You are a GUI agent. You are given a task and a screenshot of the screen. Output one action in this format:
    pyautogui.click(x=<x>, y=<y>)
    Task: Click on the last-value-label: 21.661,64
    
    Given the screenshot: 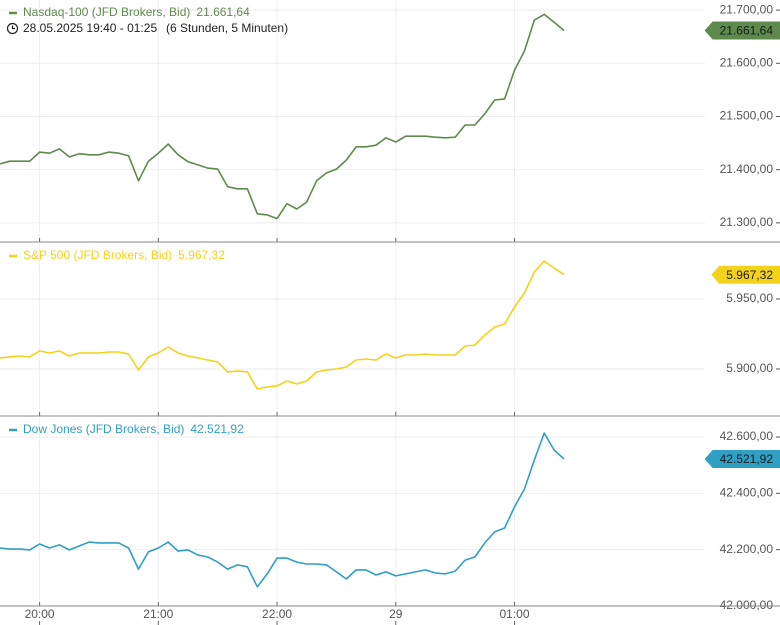 What is the action you would take?
    pyautogui.click(x=747, y=31)
    